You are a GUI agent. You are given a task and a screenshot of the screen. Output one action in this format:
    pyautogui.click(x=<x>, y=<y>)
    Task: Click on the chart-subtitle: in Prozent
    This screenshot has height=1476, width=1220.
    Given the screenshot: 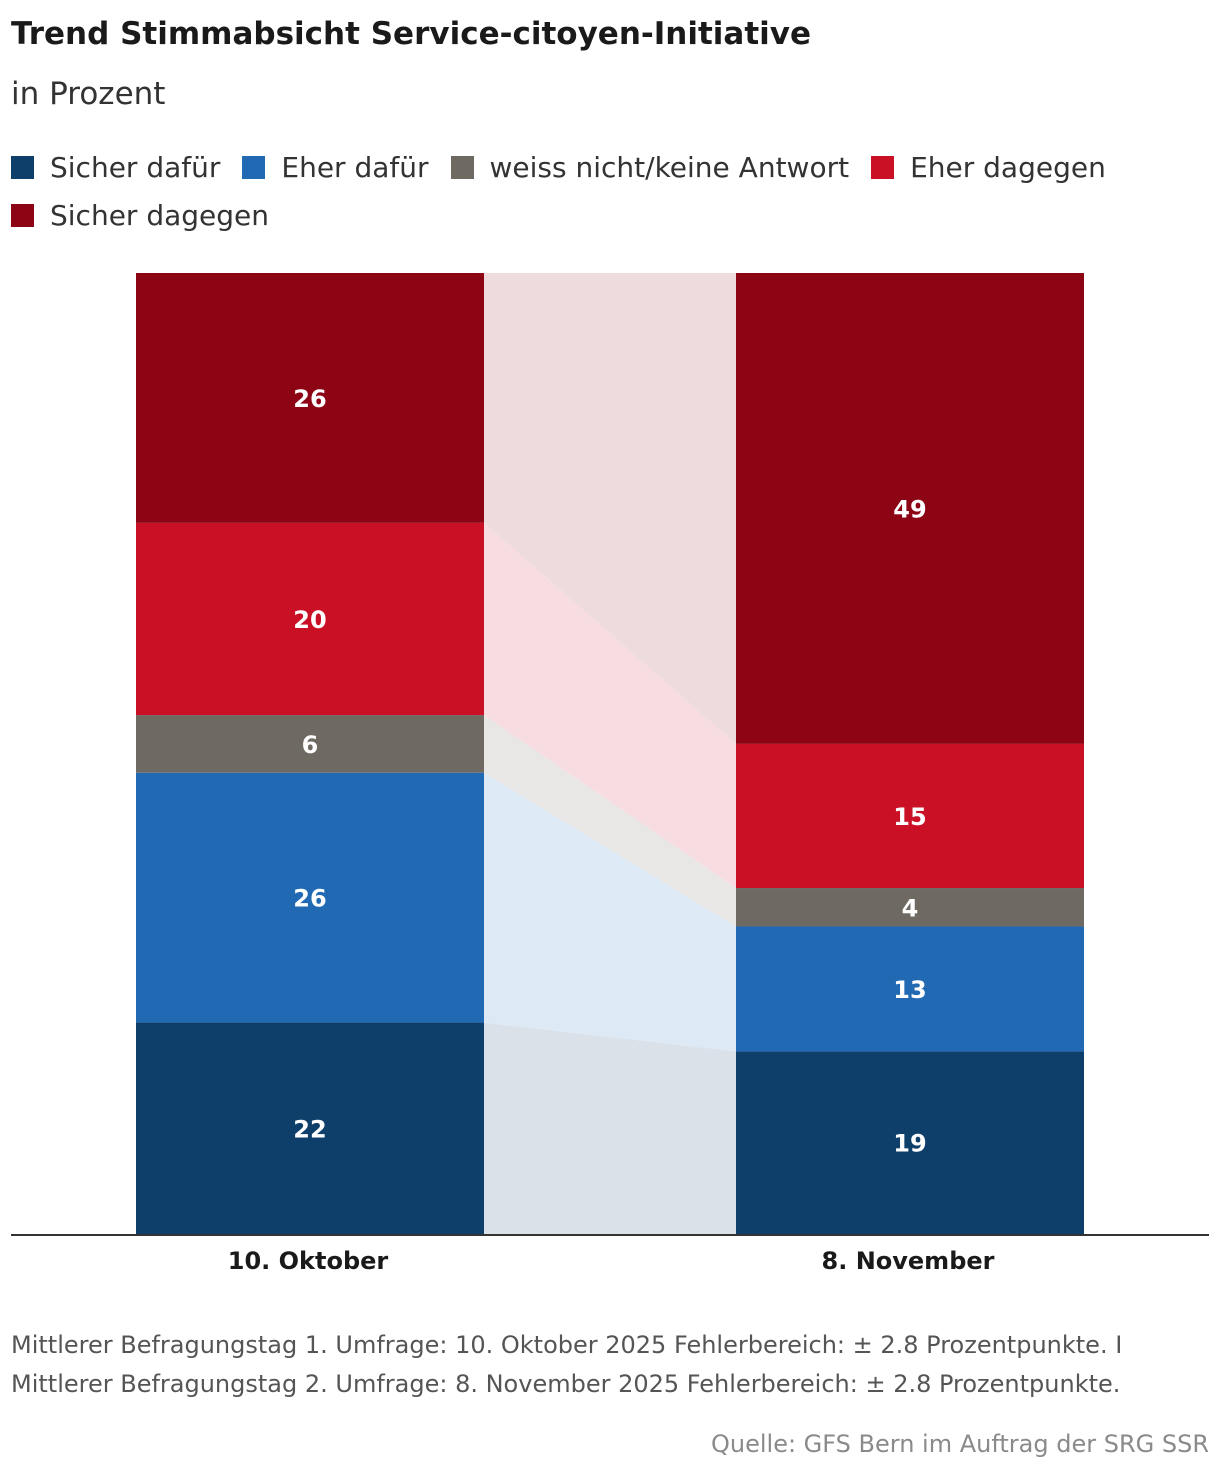 What is the action you would take?
    pyautogui.click(x=88, y=94)
    